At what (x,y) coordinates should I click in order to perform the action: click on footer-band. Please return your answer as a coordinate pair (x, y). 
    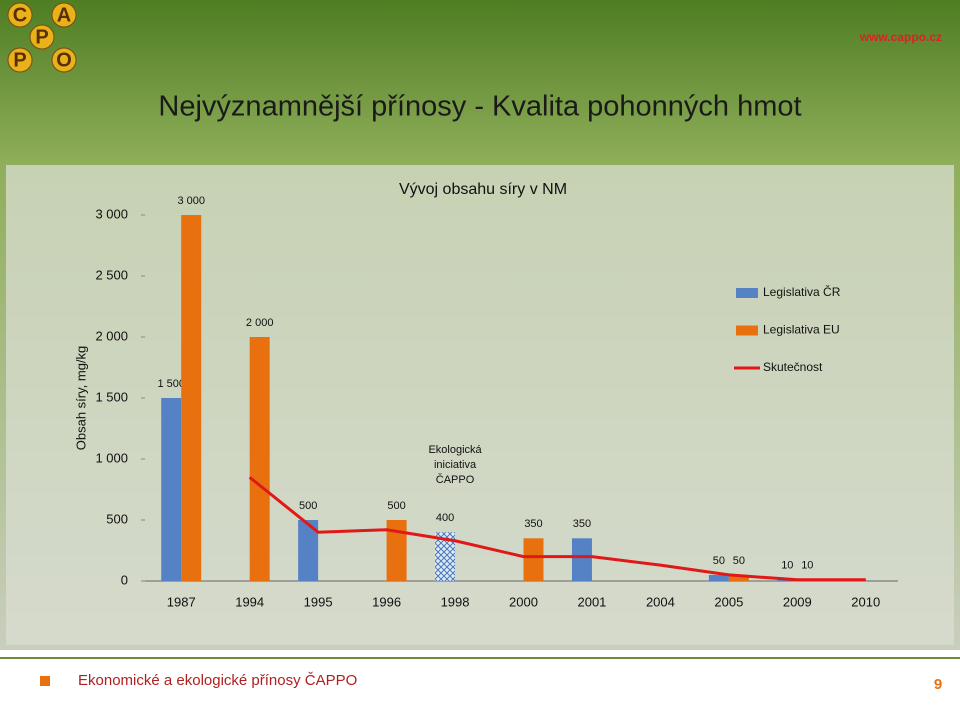
    Looking at the image, I should click on (480, 683).